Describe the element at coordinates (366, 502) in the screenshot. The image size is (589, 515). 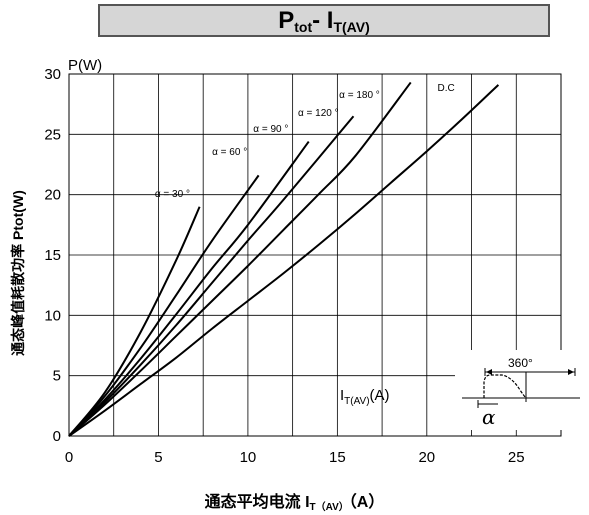
I see `x-axis-label-tail: （A）` at that location.